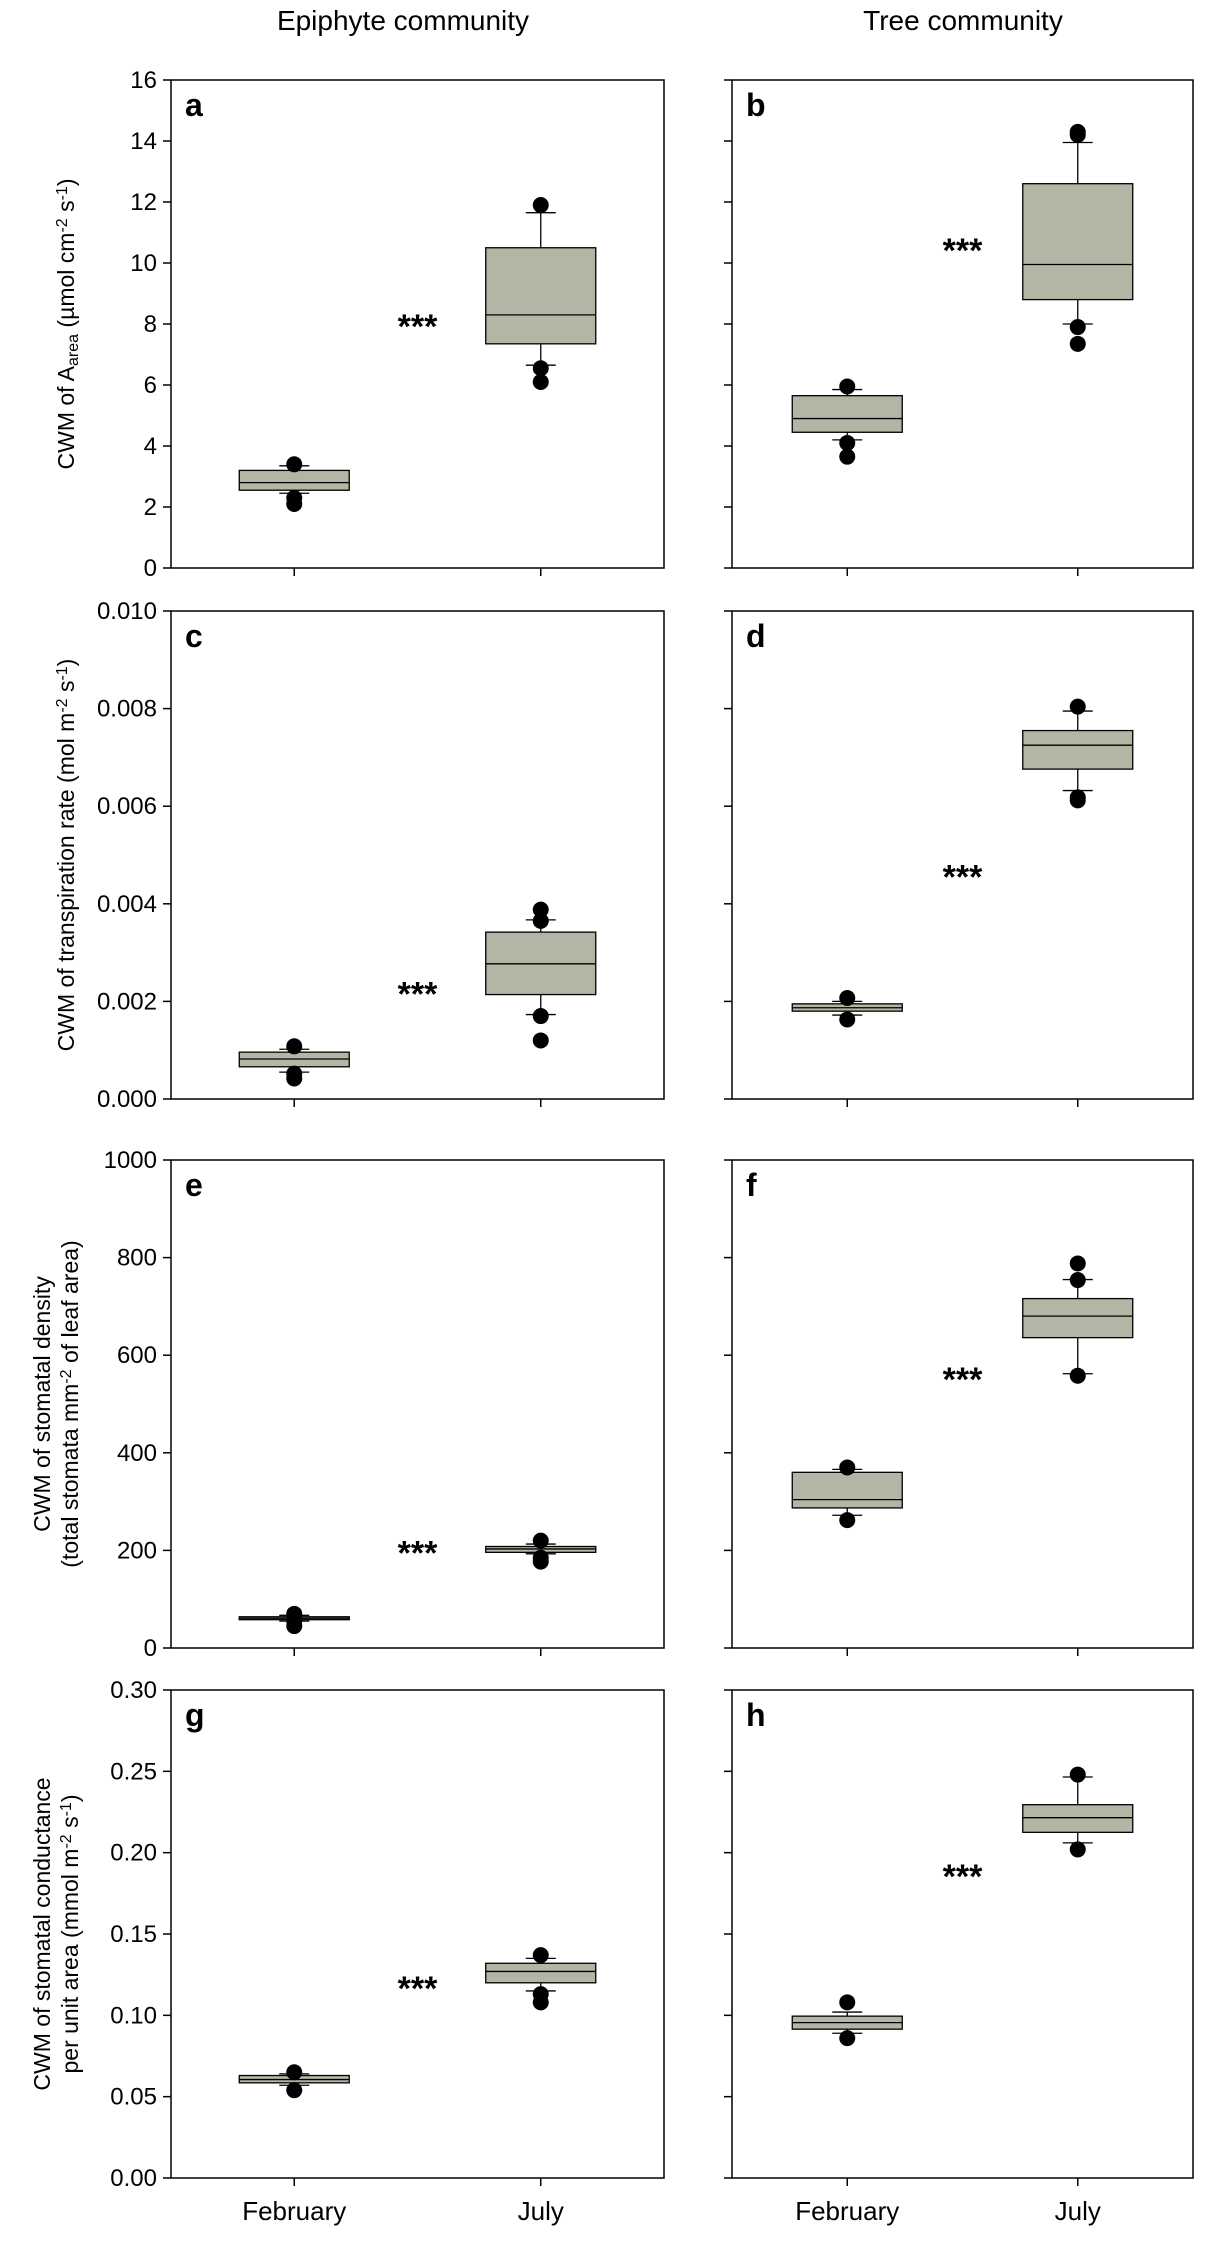 This screenshot has height=2244, width=1212. Describe the element at coordinates (42, 1933) in the screenshot. I see `y-axis-label: CWM of stomatal conductance` at that location.